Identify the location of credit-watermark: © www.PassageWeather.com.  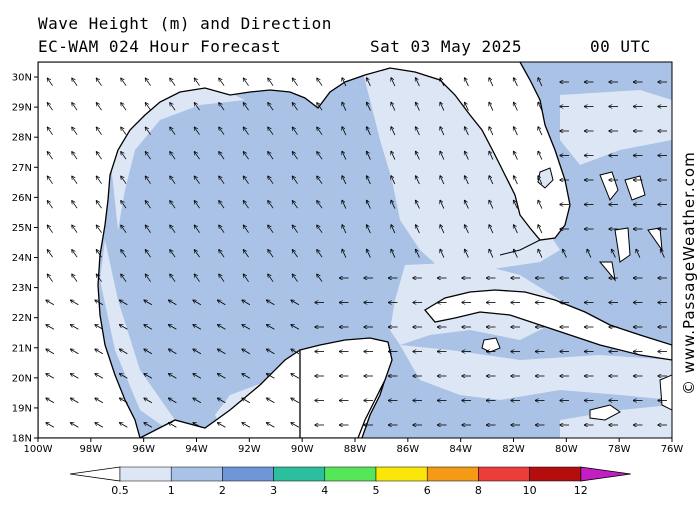
(689, 273).